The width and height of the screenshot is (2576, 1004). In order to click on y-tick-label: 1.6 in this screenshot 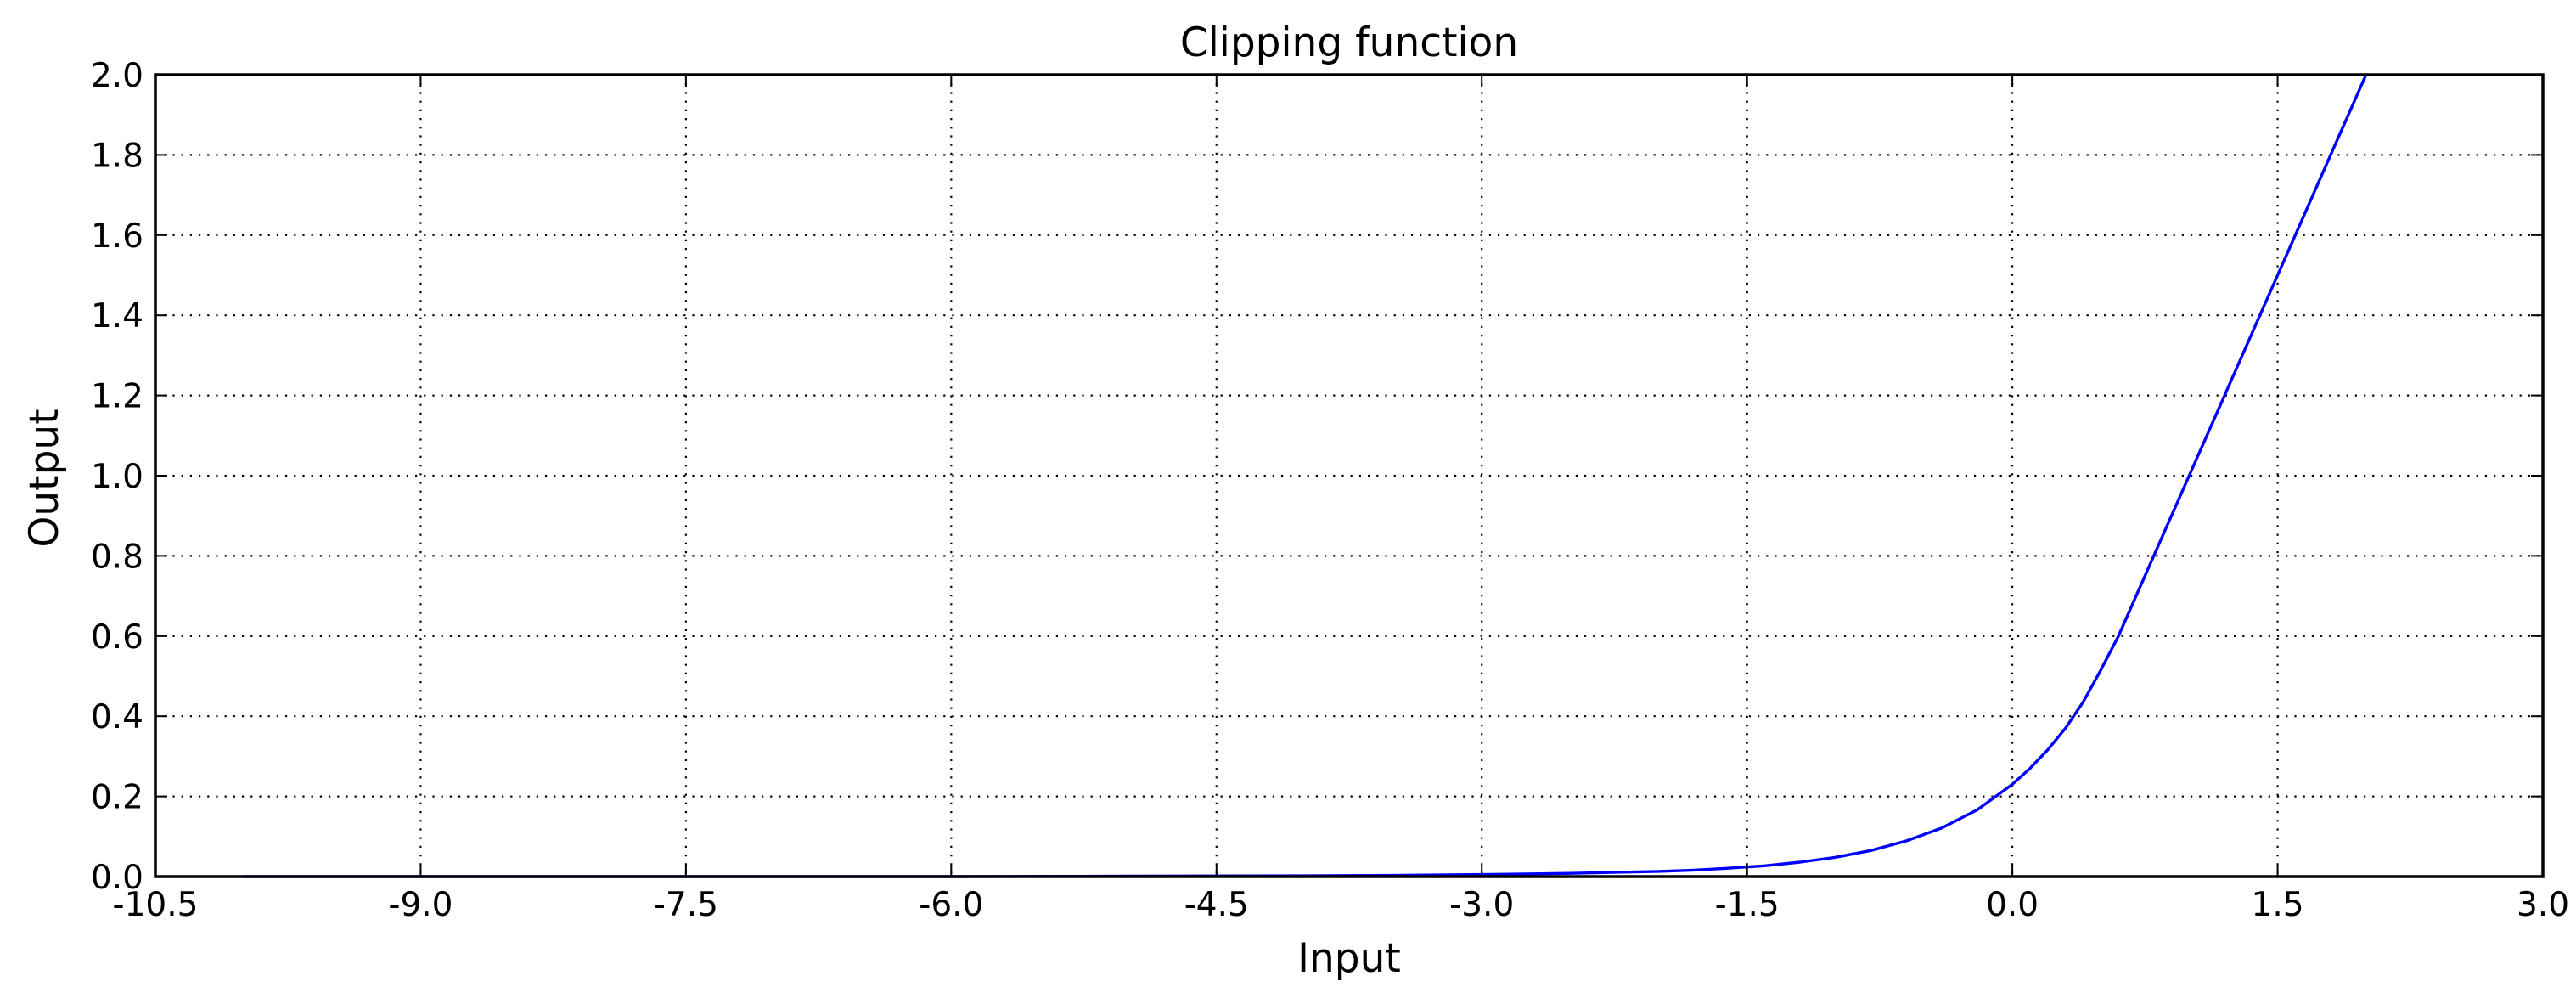, I will do `click(117, 236)`.